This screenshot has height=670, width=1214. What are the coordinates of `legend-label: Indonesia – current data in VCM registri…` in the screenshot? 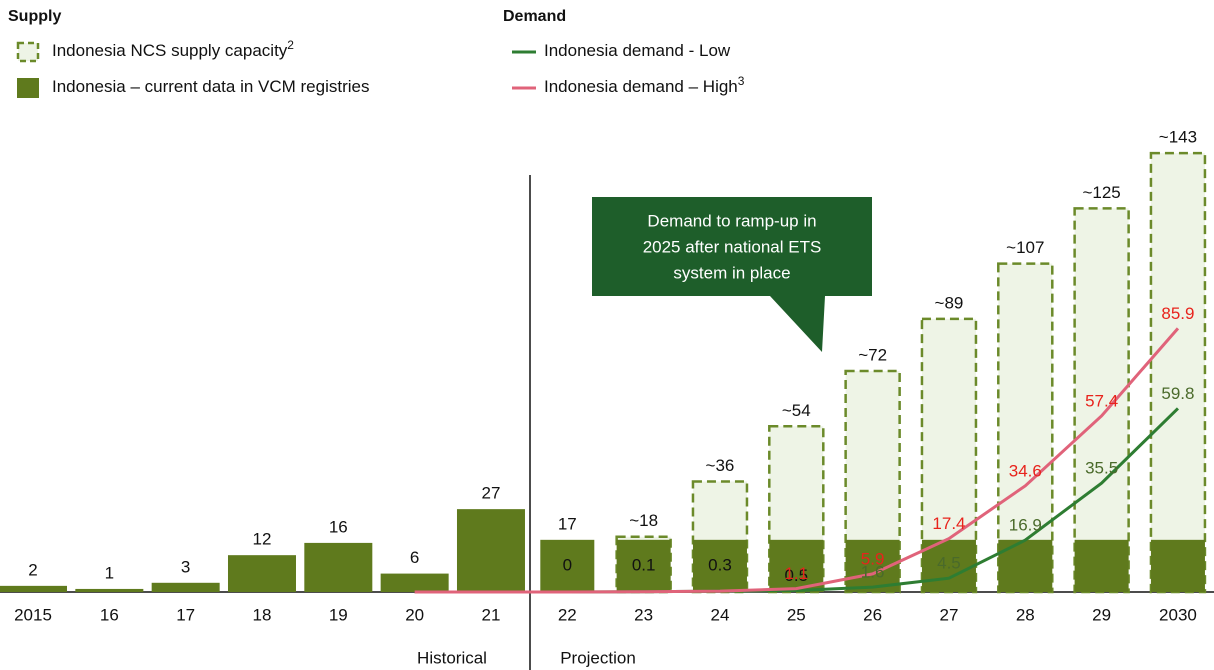 It's located at (211, 86).